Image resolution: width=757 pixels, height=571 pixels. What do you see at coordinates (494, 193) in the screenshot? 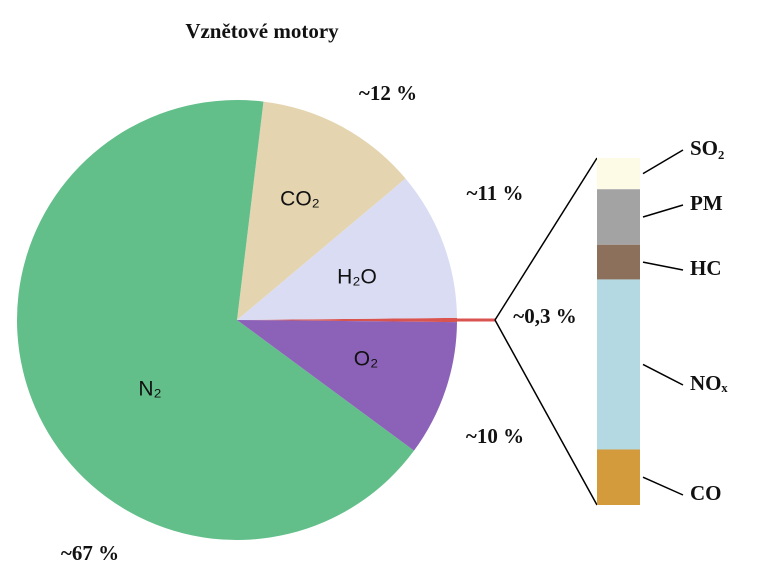
I see `value-label: ~11 %` at bounding box center [494, 193].